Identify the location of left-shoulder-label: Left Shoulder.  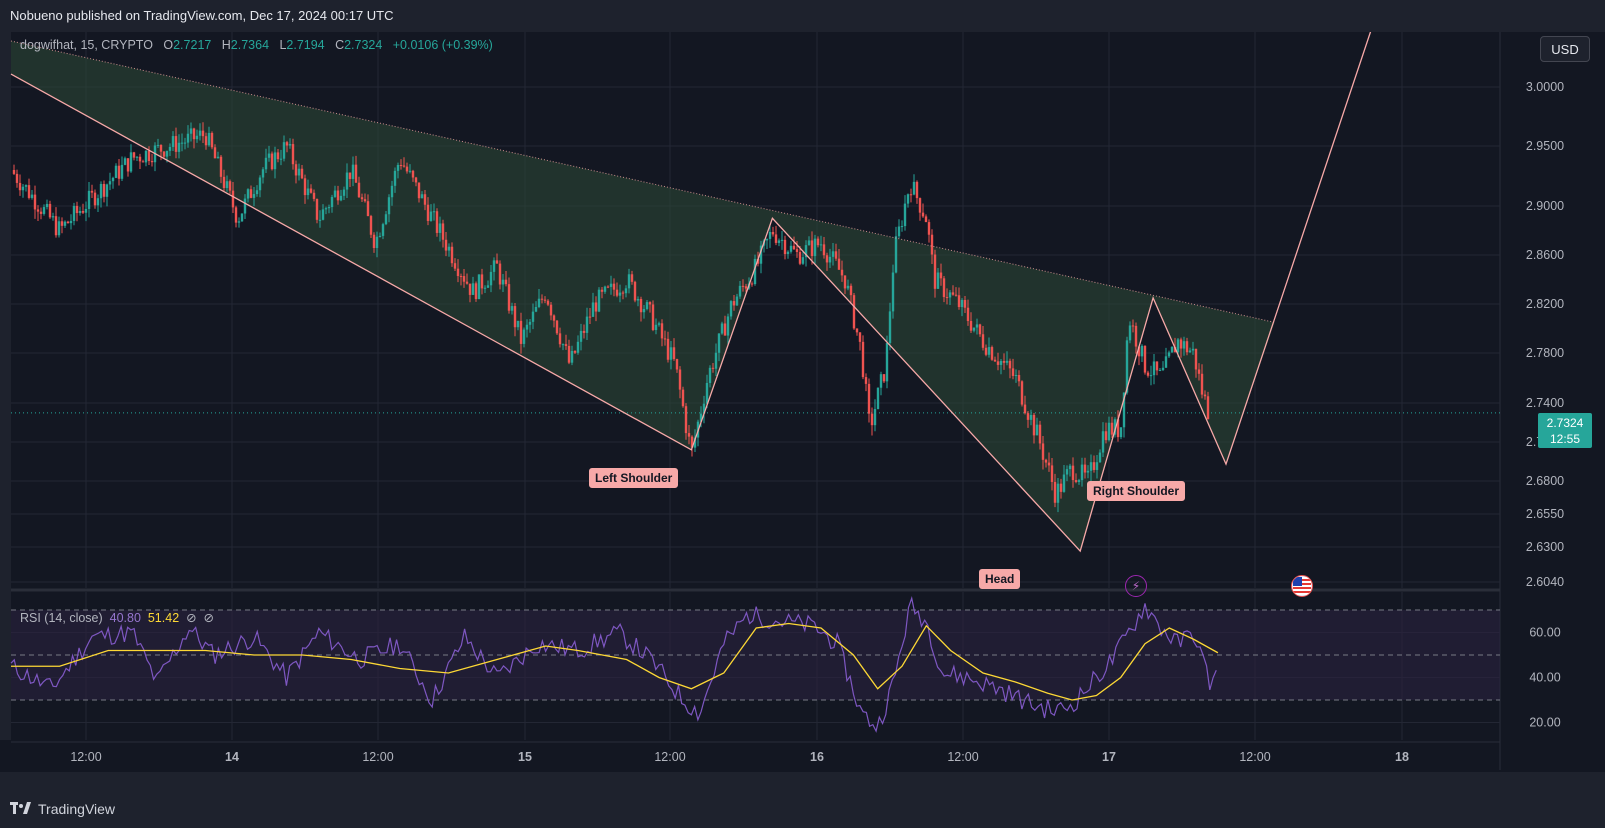
(634, 478).